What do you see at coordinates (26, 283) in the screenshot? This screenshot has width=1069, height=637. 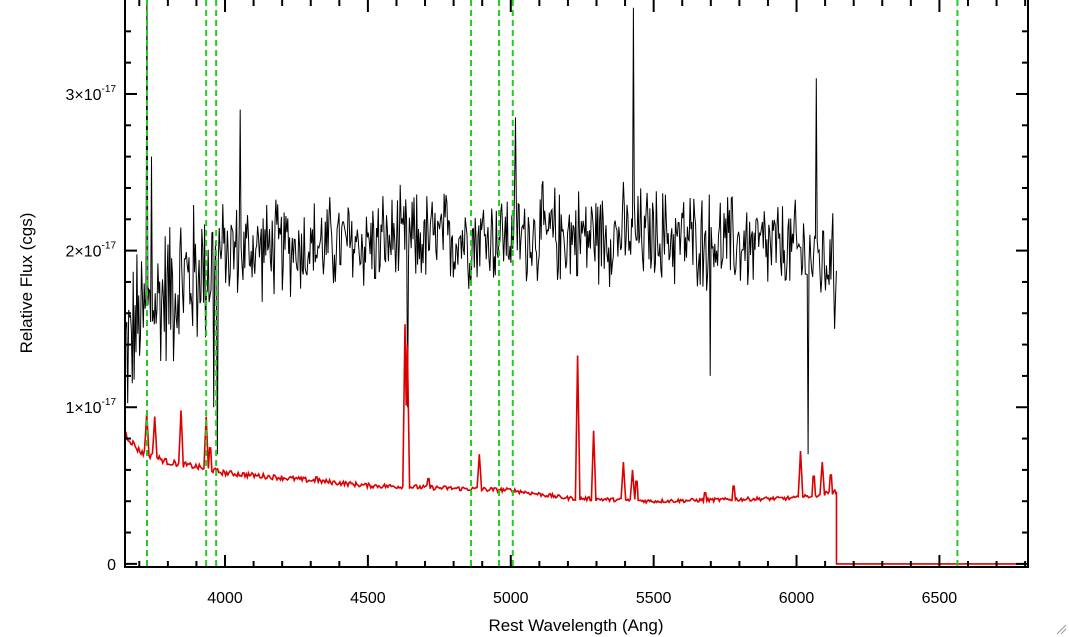 I see `y-axis-title: Relative Flux (cgs)` at bounding box center [26, 283].